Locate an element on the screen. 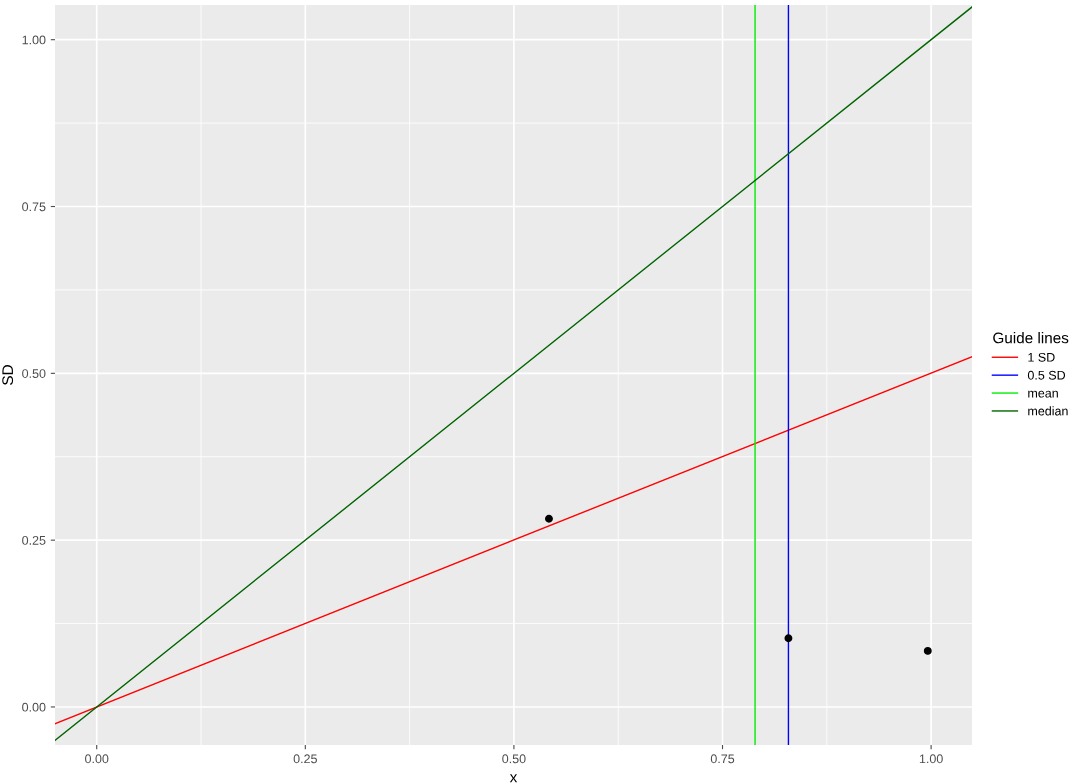 Image resolution: width=1083 pixels, height=784 pixels. y-tick-label: 0.00 is located at coordinates (34, 707).